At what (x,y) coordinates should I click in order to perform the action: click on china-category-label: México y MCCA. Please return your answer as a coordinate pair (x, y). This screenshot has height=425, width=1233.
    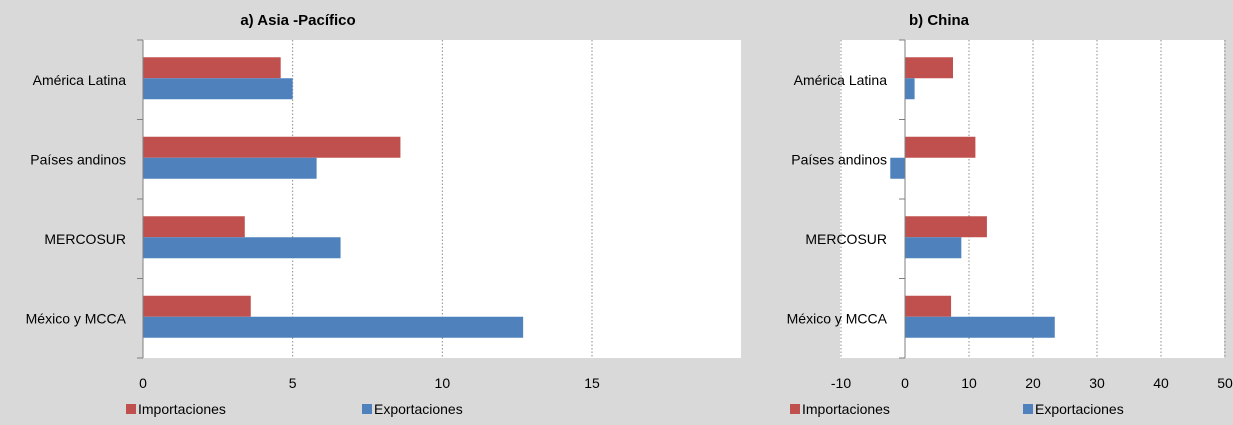
    Looking at the image, I should click on (837, 318).